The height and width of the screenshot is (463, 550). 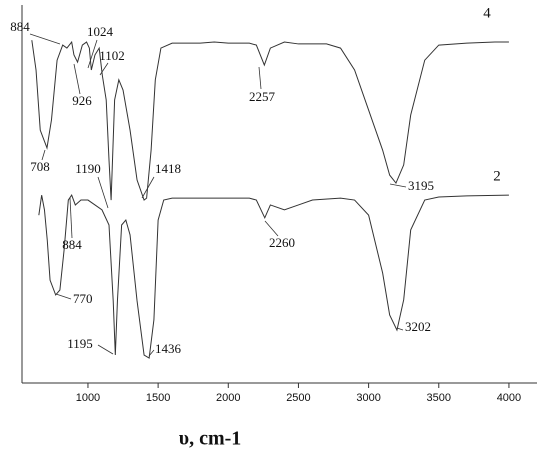 What do you see at coordinates (158, 398) in the screenshot?
I see `x-tick-label: 1500` at bounding box center [158, 398].